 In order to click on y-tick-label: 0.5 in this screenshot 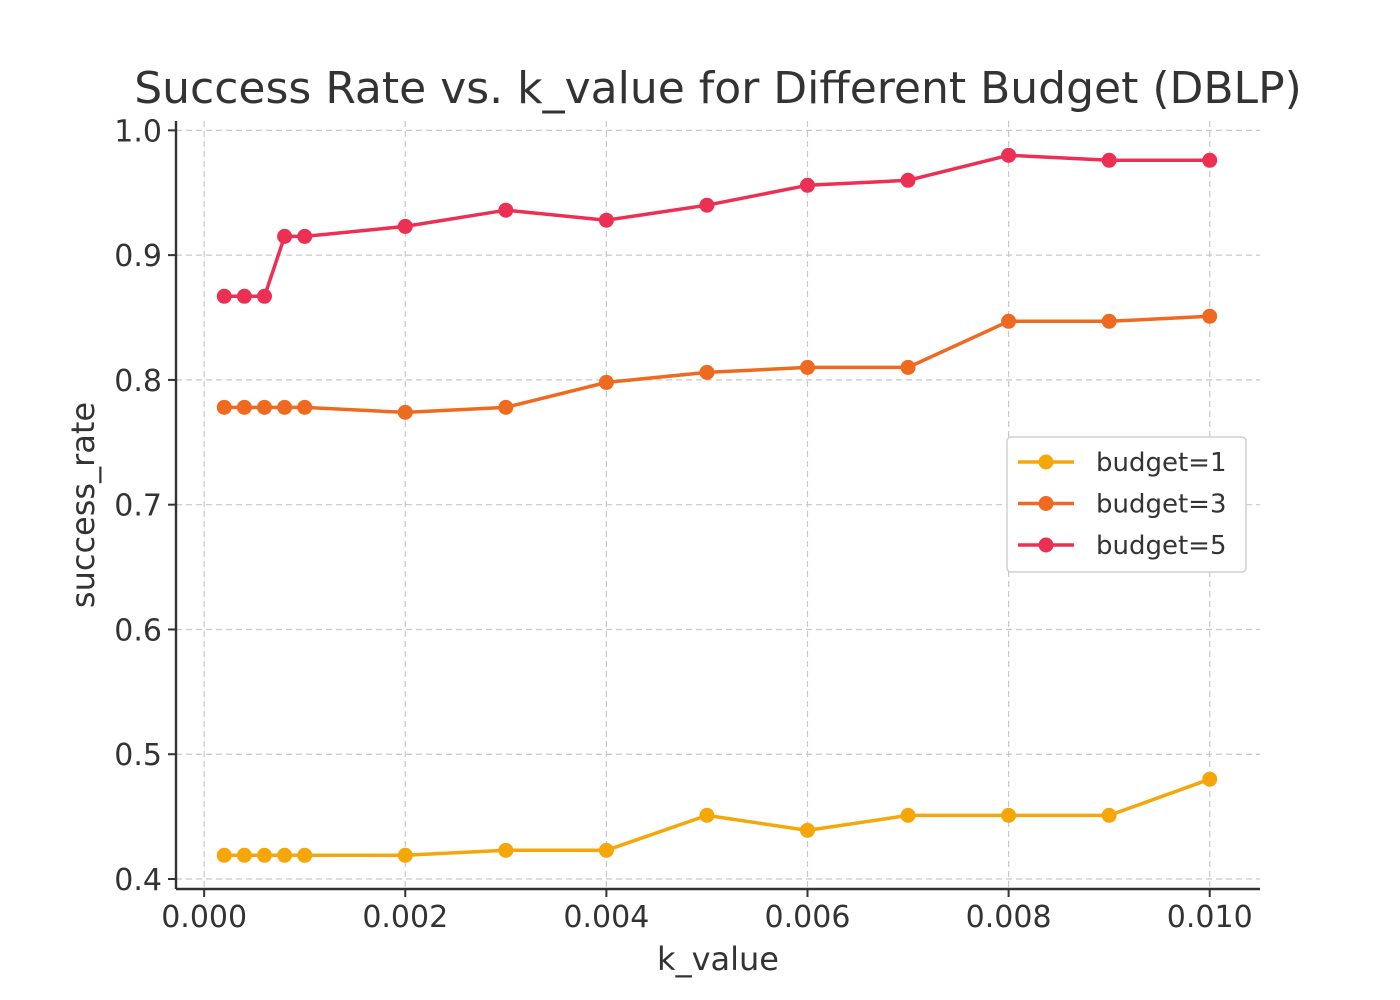, I will do `click(138, 755)`.